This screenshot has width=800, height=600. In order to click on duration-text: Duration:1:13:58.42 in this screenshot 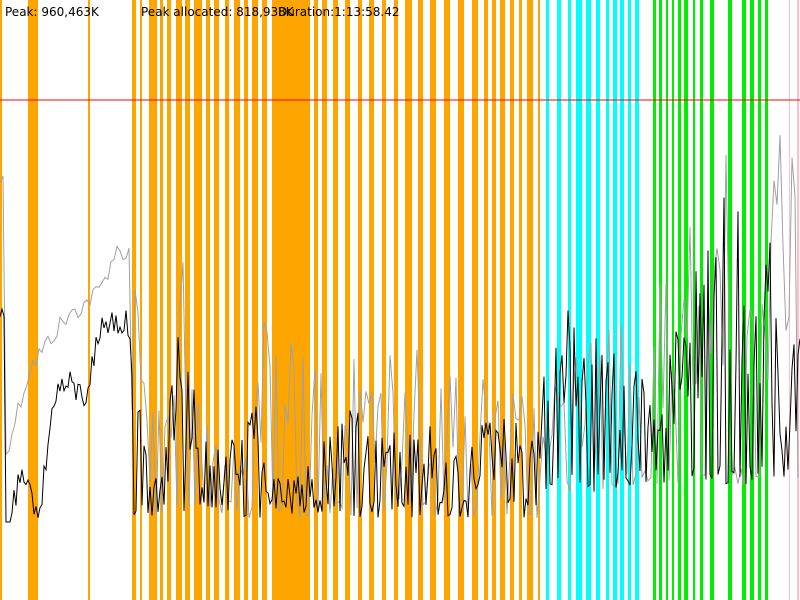, I will do `click(339, 12)`.